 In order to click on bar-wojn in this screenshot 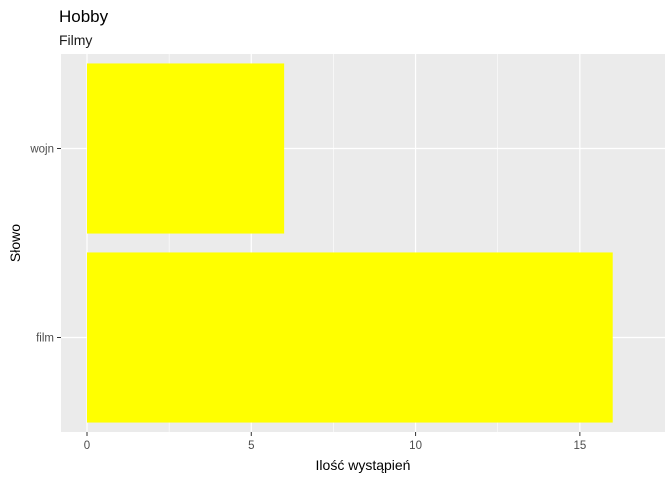, I will do `click(186, 148)`.